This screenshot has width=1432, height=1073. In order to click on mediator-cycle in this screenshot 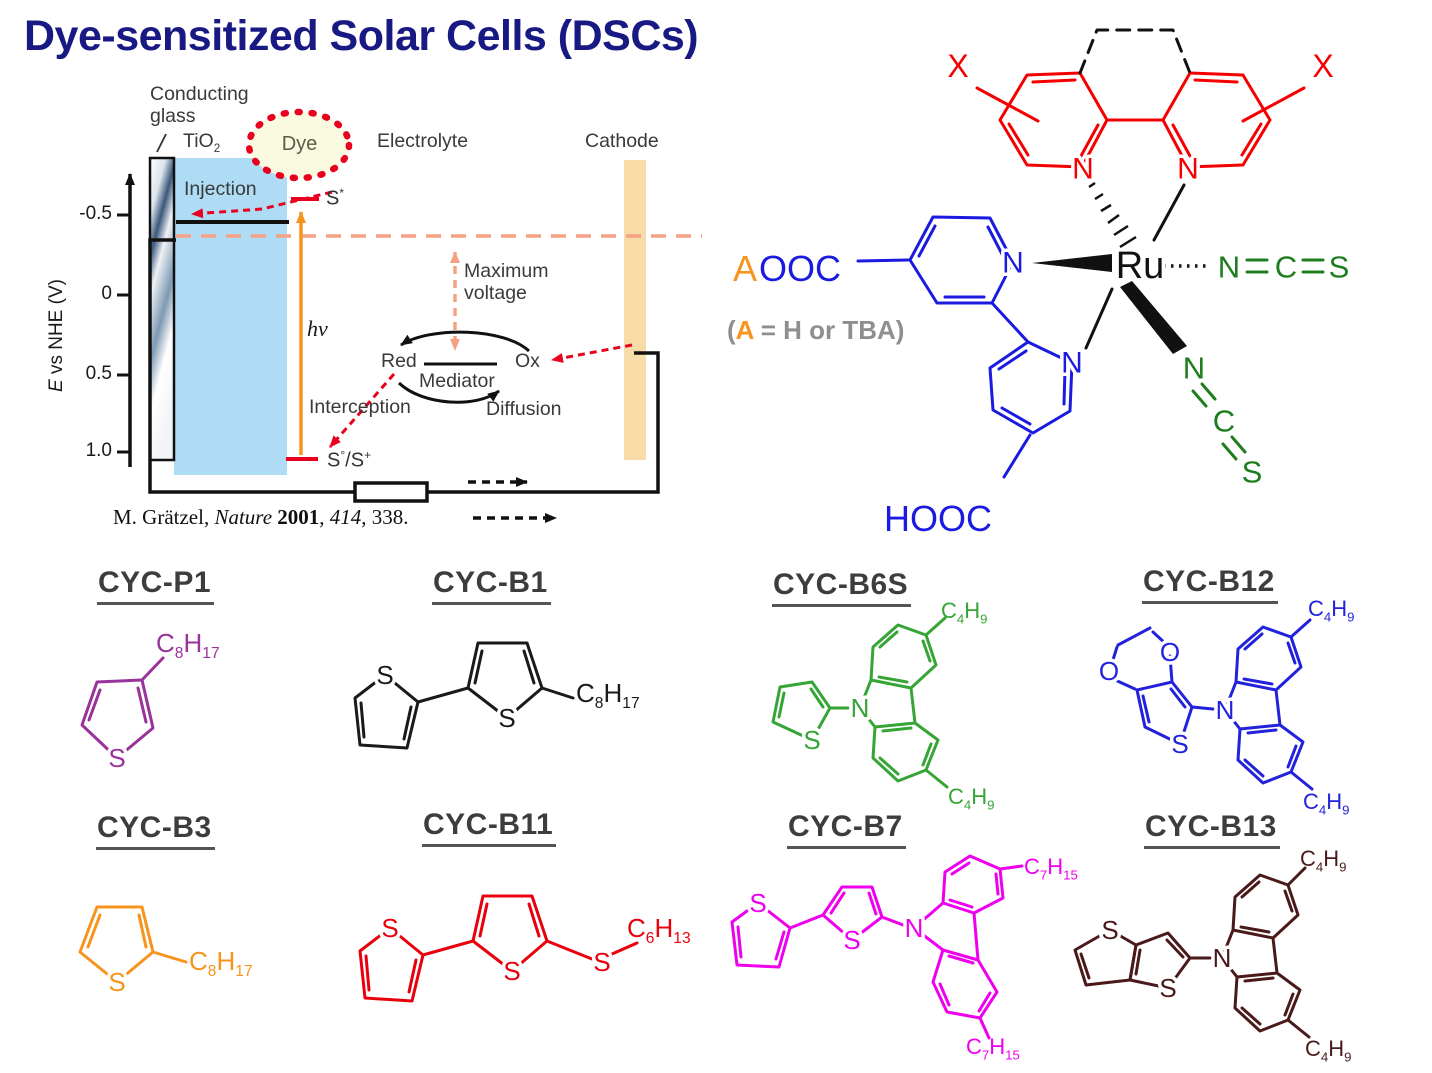, I will do `click(464, 367)`.